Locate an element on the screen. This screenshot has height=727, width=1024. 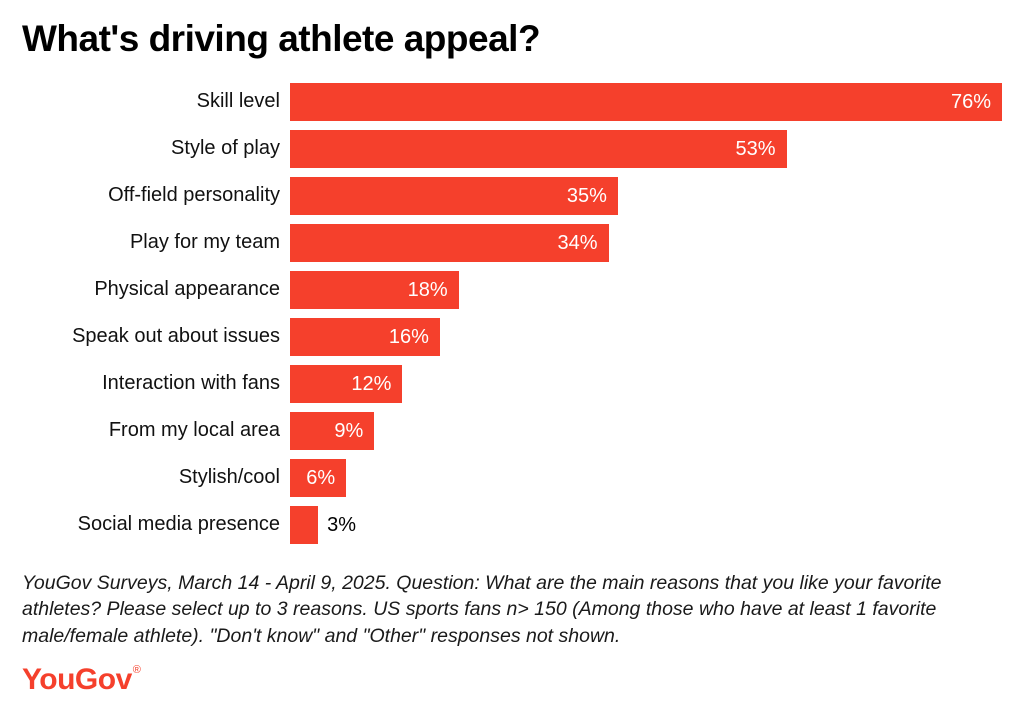
bar-track: 53% is located at coordinates (646, 148).